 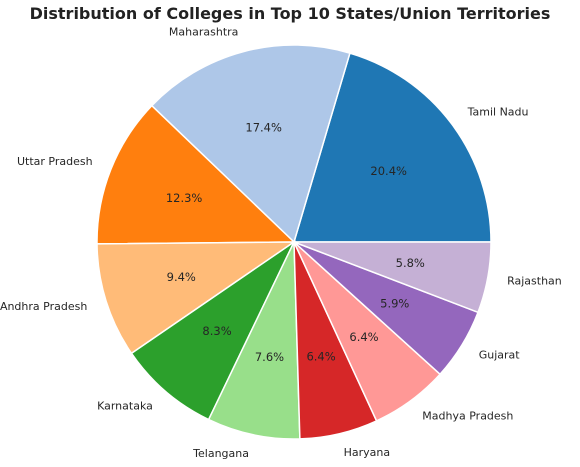 I want to click on slice-label-madhya-pradesh: Madhya Pradesh, so click(x=467, y=416).